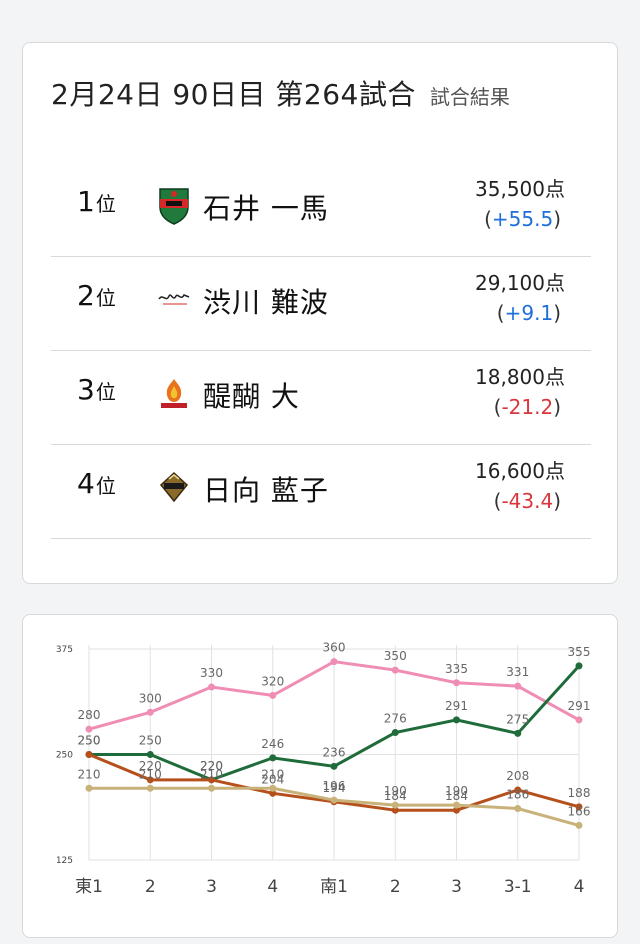 This screenshot has height=944, width=640. What do you see at coordinates (174, 206) in the screenshot?
I see `jets-shield-icon` at bounding box center [174, 206].